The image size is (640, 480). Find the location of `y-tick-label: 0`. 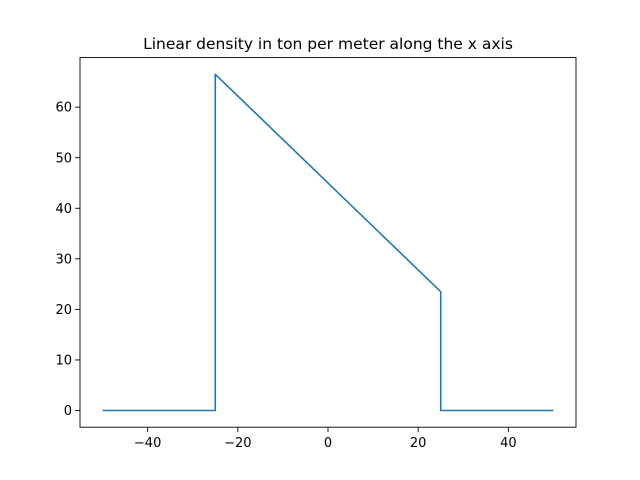

y-tick-label: 0 is located at coordinates (68, 411).